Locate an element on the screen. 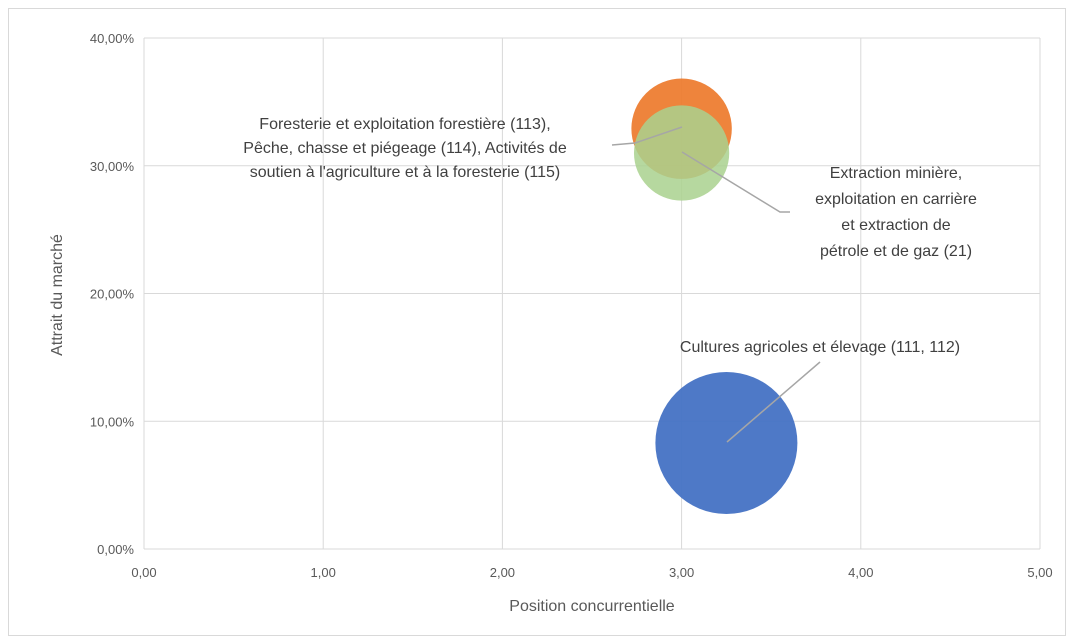  x-tick-label: 4,00 is located at coordinates (860, 572).